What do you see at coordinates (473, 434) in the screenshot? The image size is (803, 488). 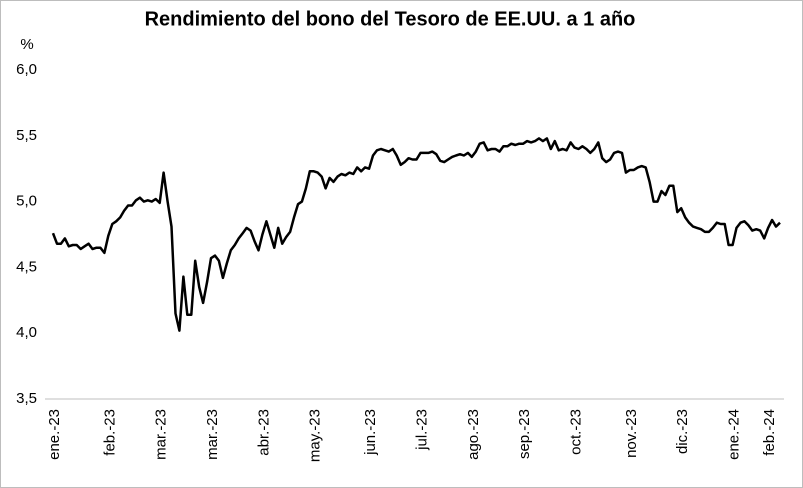 I see `x-tick-label: ago.-23` at bounding box center [473, 434].